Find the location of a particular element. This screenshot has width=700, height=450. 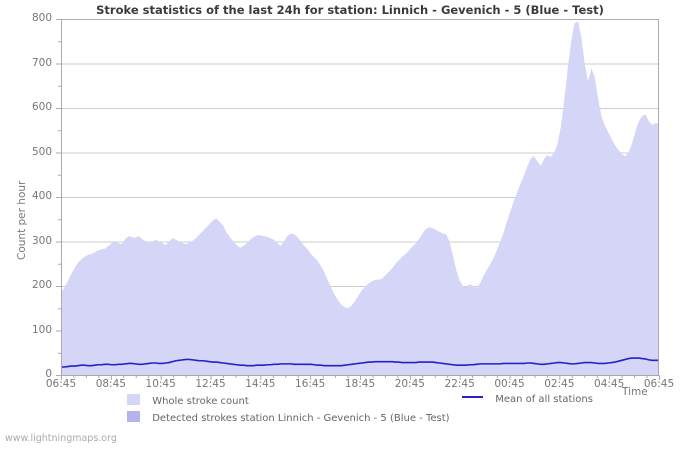

legend-label: Mean of all stations is located at coordinates (544, 399).